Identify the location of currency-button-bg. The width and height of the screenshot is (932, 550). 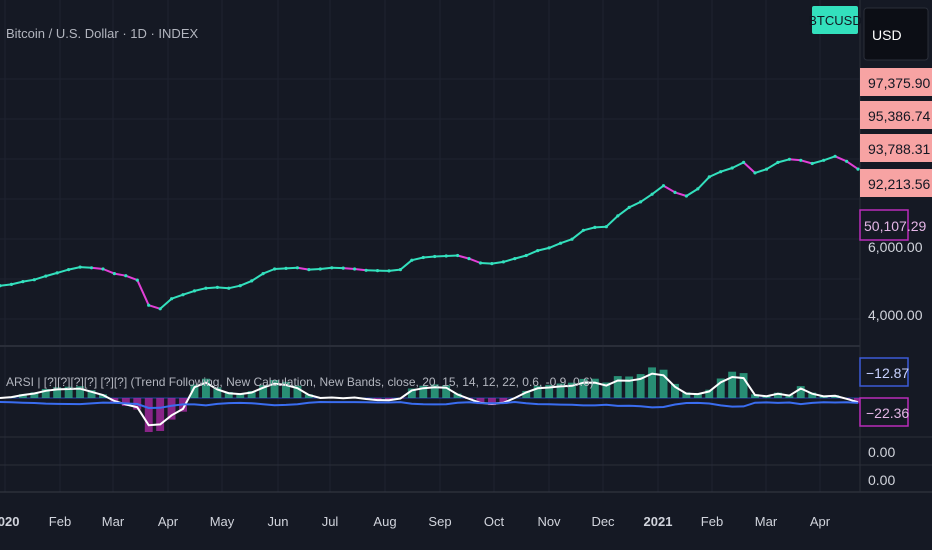
(896, 34).